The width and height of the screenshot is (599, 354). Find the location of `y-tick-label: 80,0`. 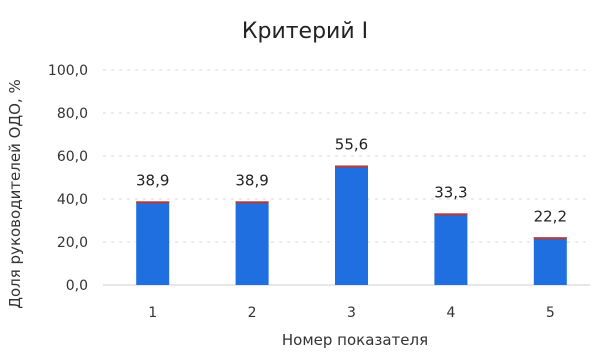

y-tick-label: 80,0 is located at coordinates (72, 114).